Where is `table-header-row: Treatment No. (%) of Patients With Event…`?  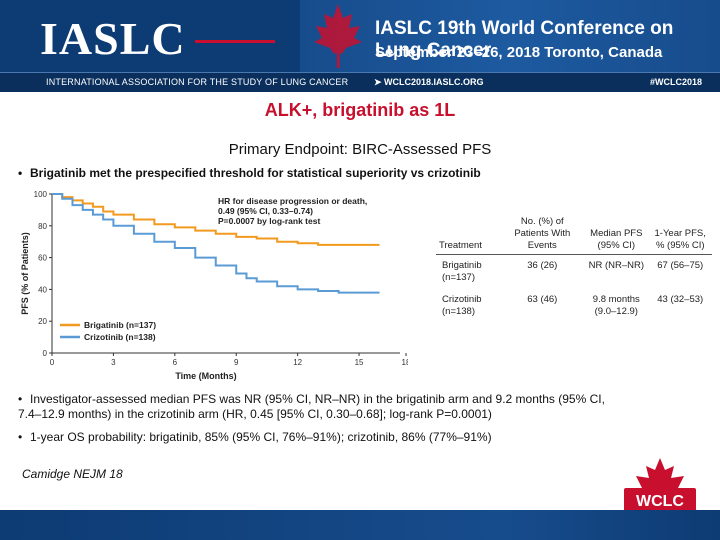
table-header-row: Treatment No. (%) of Patients With Event… is located at coordinates (574, 234).